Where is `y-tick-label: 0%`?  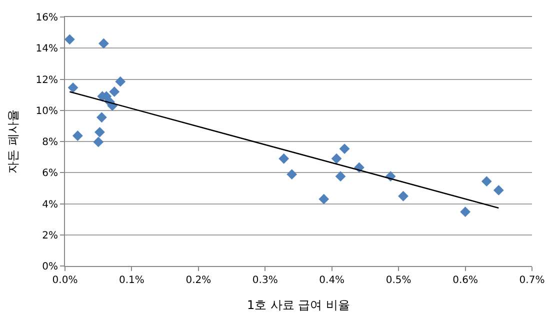
y-tick-label: 0% is located at coordinates (50, 267).